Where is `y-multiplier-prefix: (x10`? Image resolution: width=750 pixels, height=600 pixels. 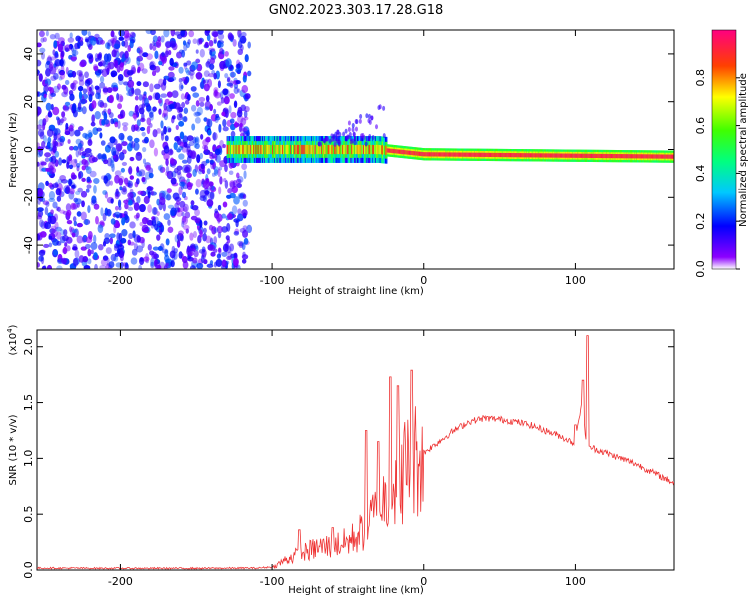 y-multiplier-prefix: (x10 is located at coordinates (13, 344).